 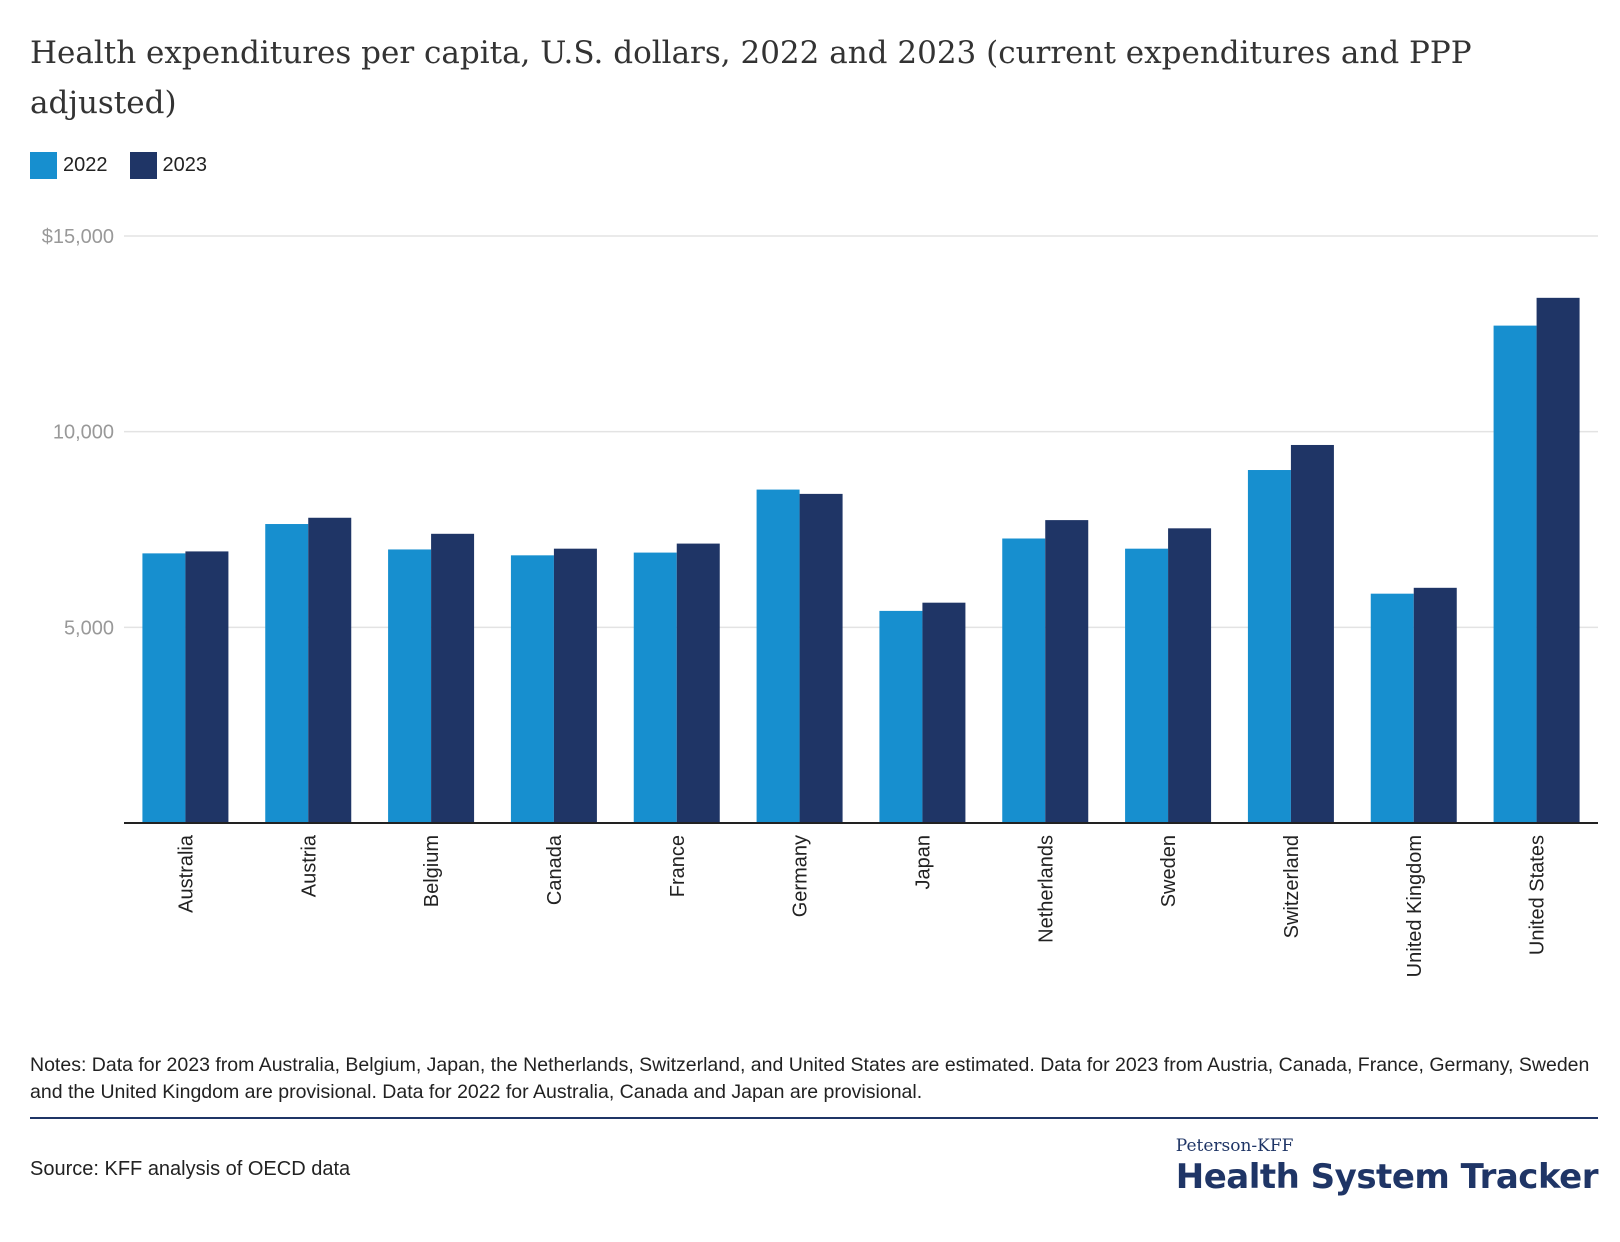 What do you see at coordinates (1387, 1177) in the screenshot?
I see `brand-logo-main: Health System Tracker` at bounding box center [1387, 1177].